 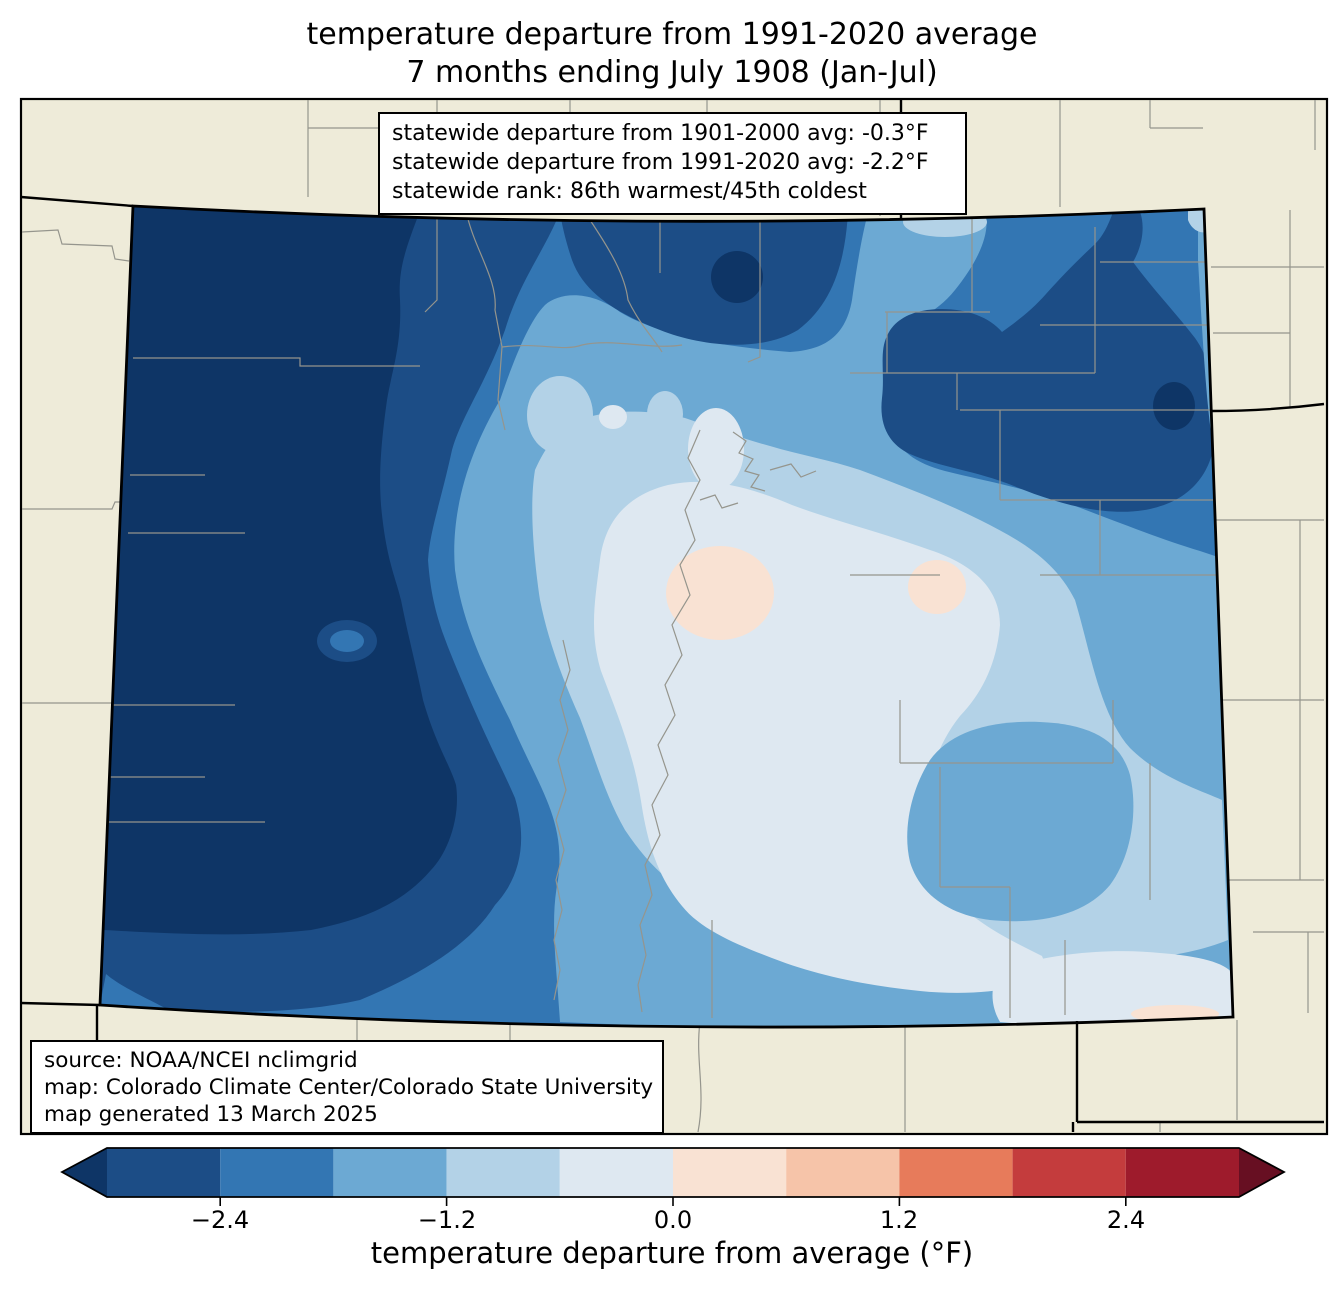 I want to click on colorbar-tick-label-neg2_4: −2.4, so click(x=220, y=1220).